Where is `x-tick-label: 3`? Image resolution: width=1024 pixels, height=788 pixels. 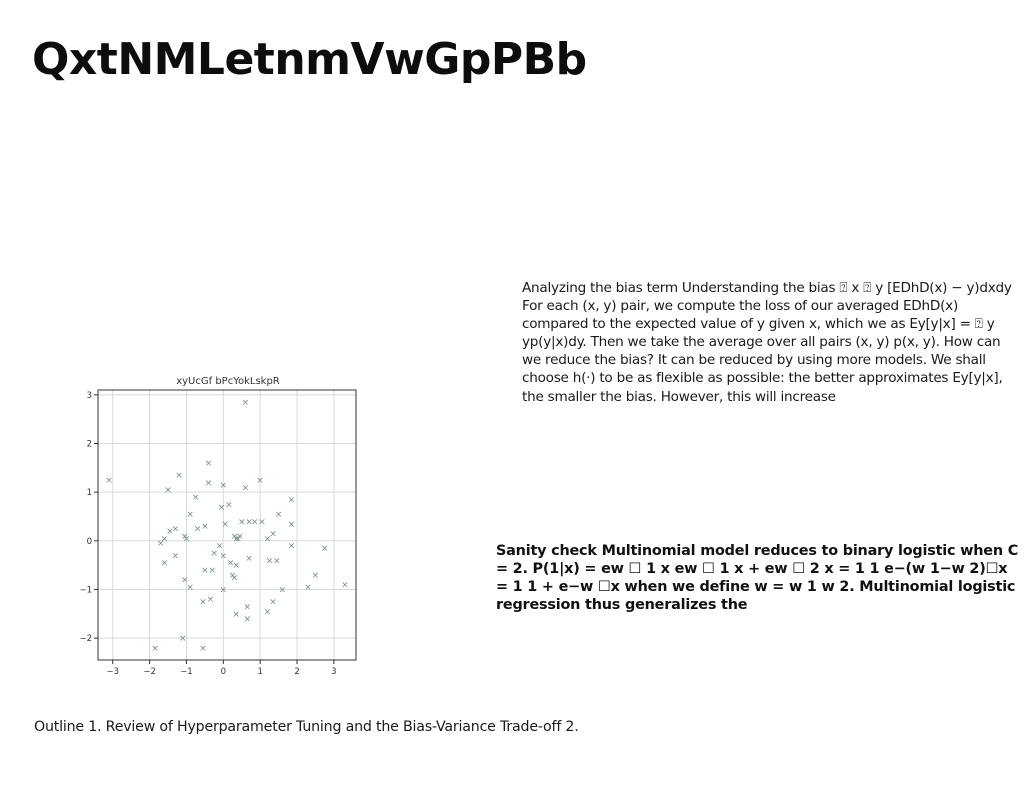
x-tick-label: 3 is located at coordinates (333, 672).